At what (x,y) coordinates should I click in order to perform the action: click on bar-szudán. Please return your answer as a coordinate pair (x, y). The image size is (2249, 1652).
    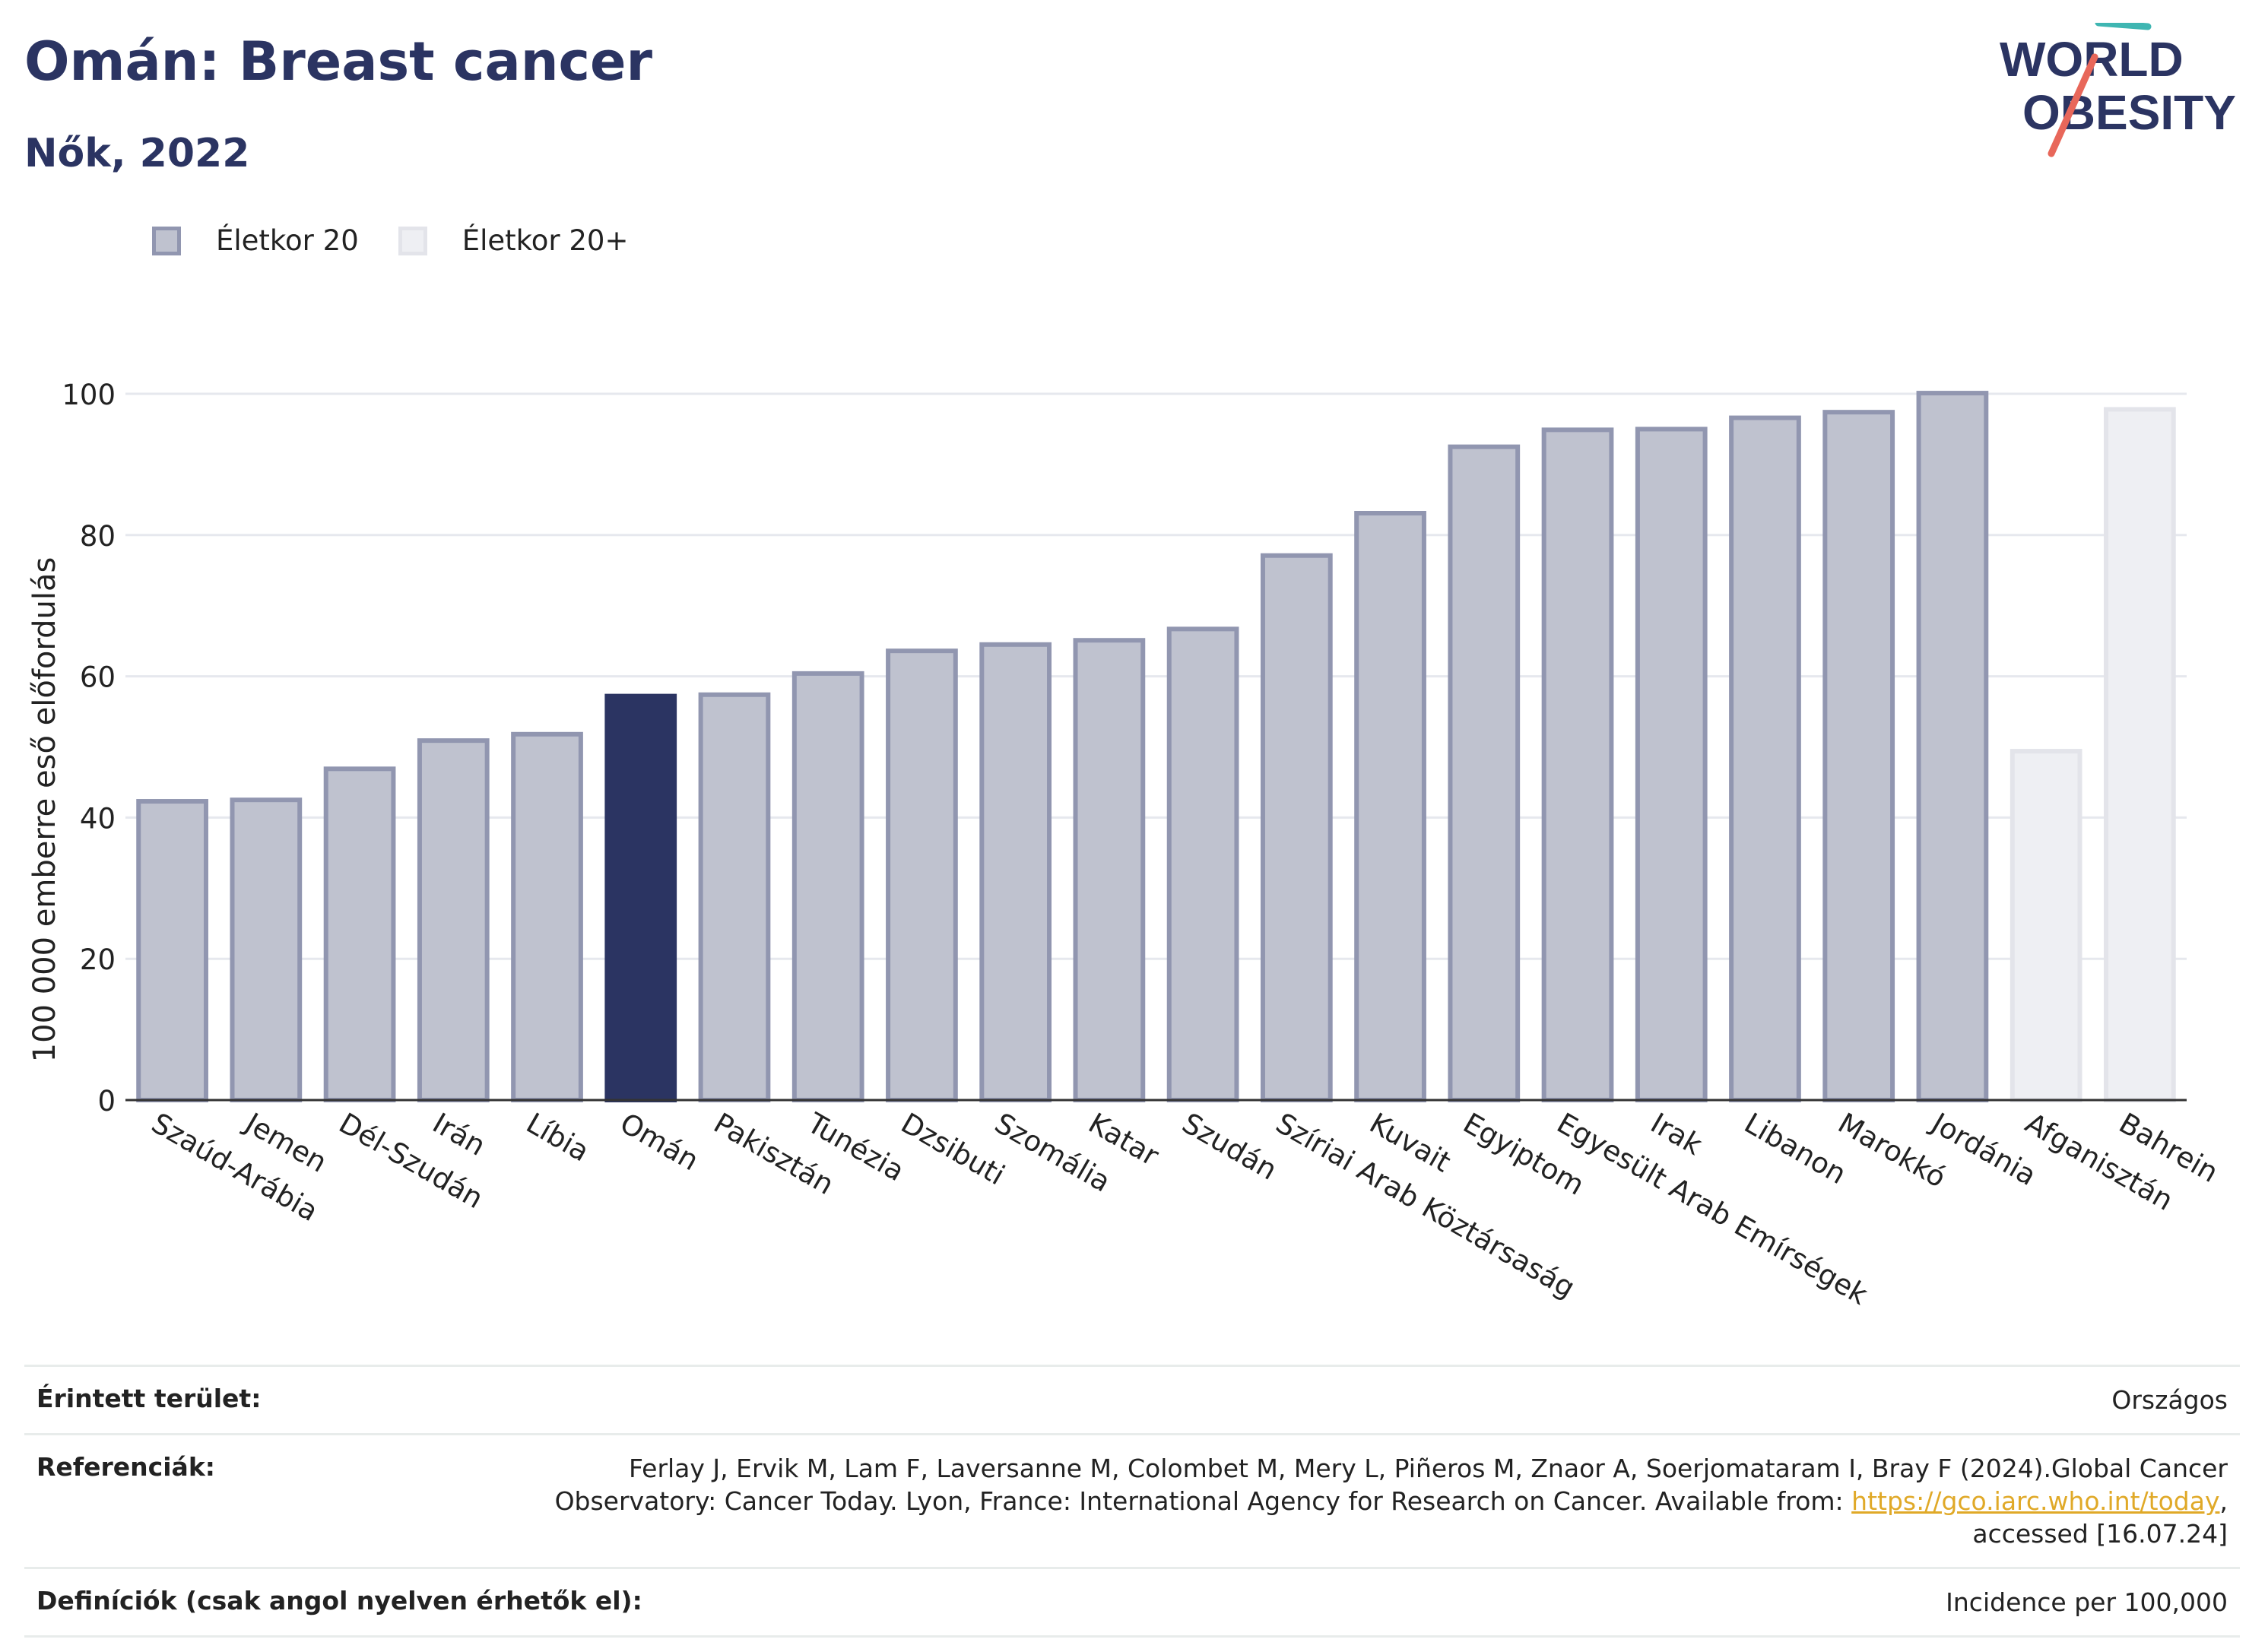
    Looking at the image, I should click on (1202, 864).